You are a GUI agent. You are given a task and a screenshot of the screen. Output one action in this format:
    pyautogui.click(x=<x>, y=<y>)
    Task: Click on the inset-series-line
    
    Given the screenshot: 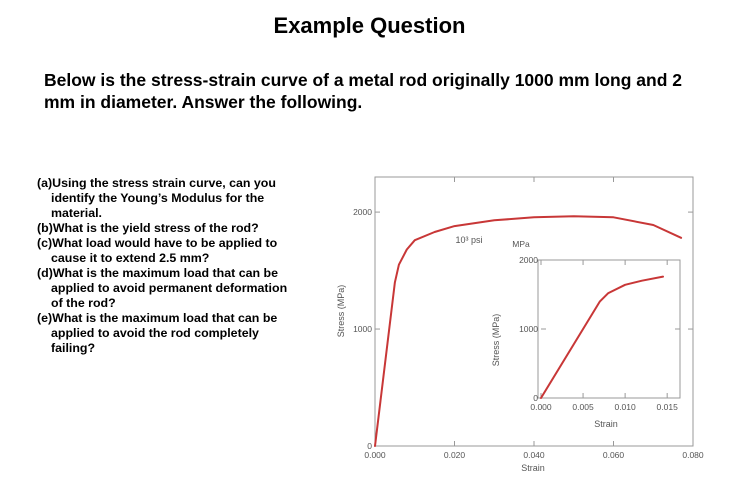 What is the action you would take?
    pyautogui.click(x=602, y=337)
    